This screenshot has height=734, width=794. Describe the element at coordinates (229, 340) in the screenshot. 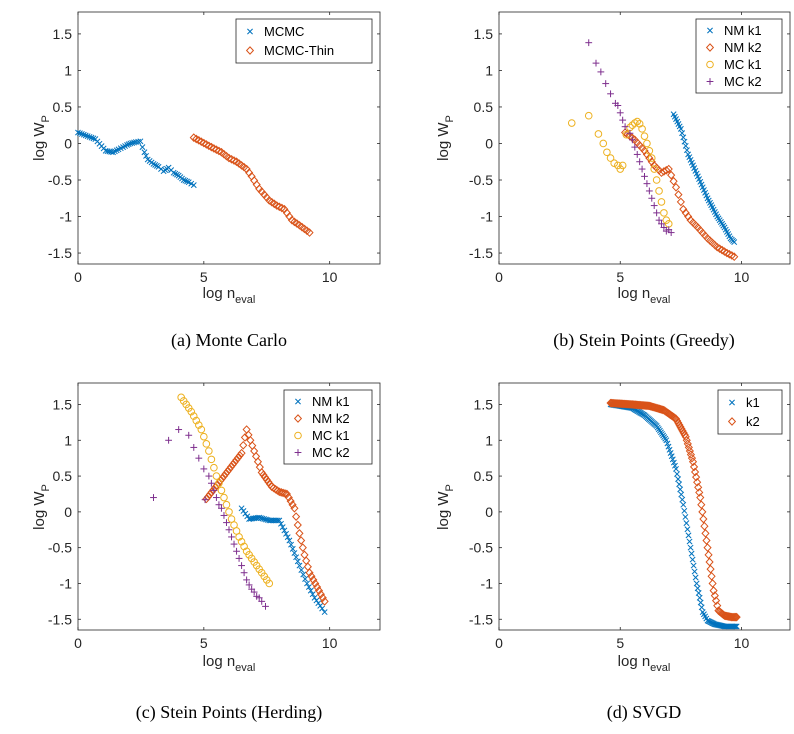

I see `caption: (a) Monte Carlo` at that location.